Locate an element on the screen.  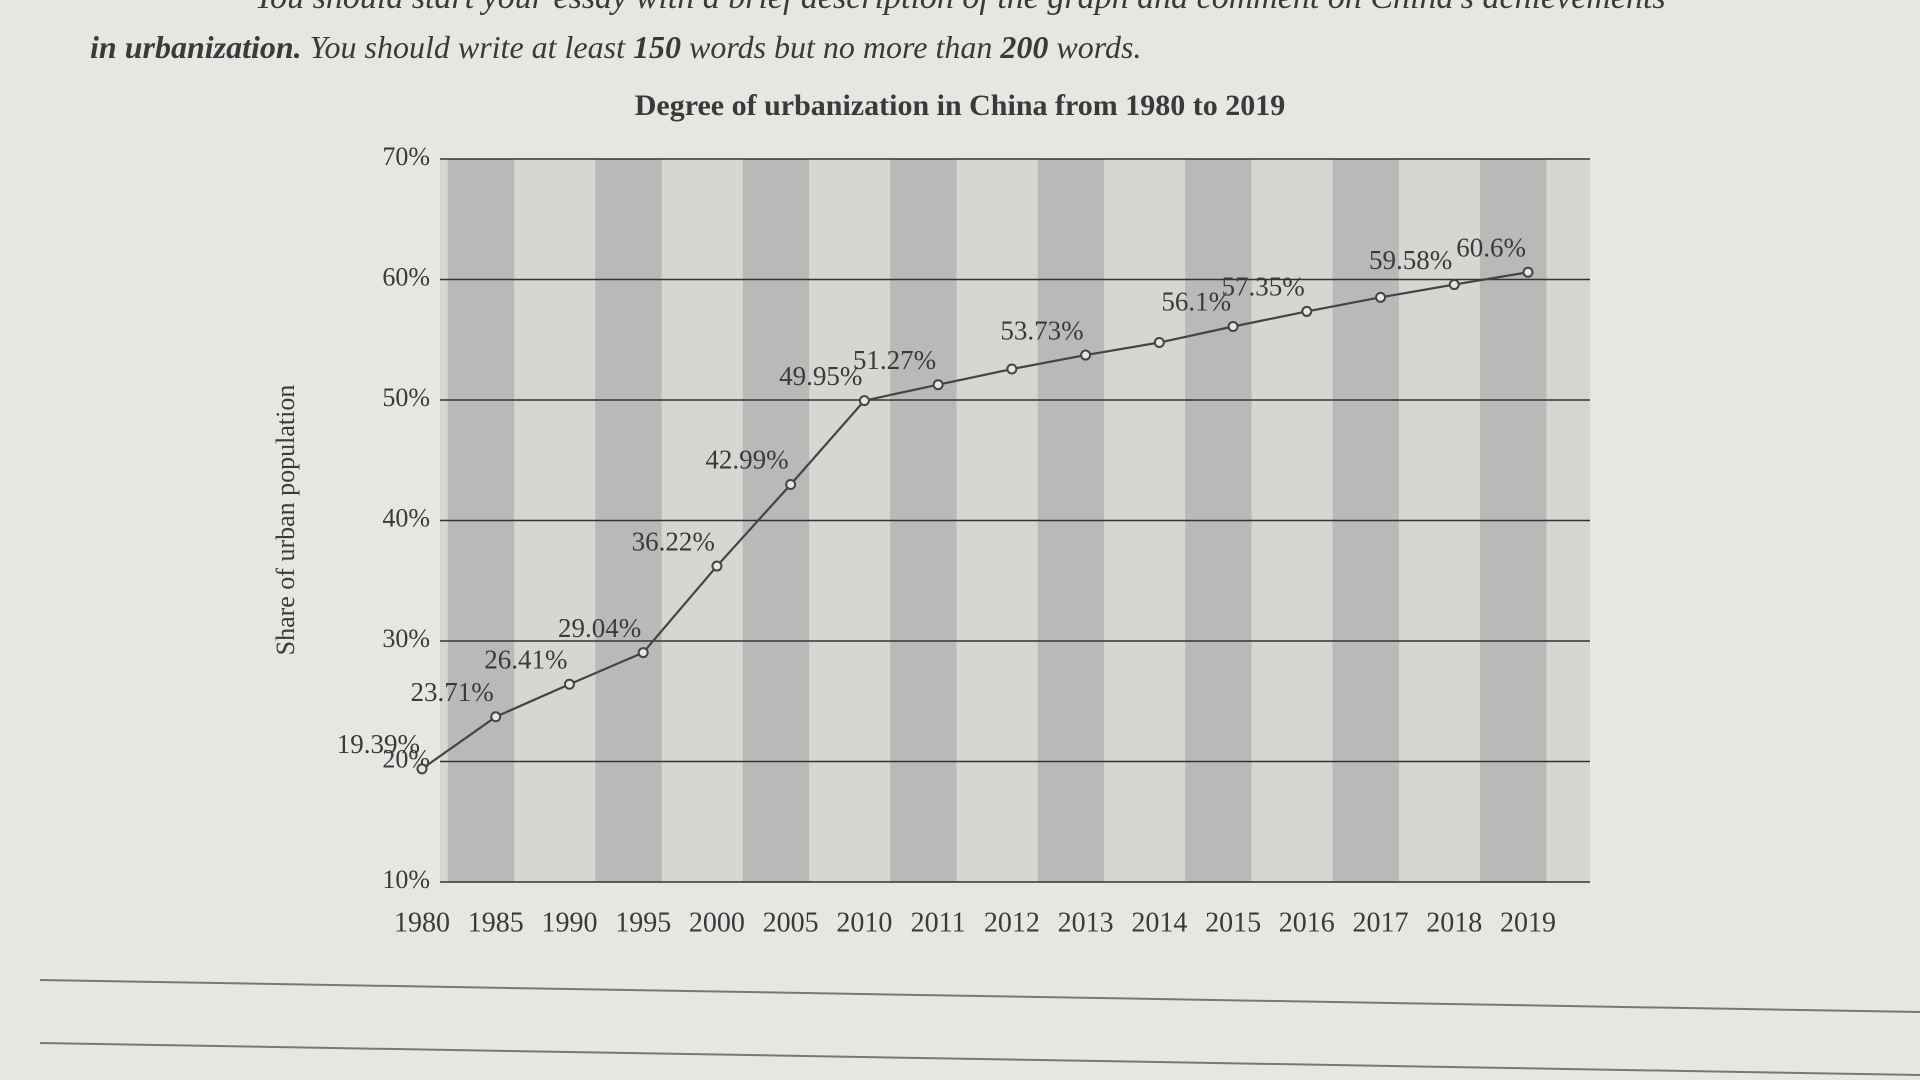
data-label: 56.1% is located at coordinates (1196, 302).